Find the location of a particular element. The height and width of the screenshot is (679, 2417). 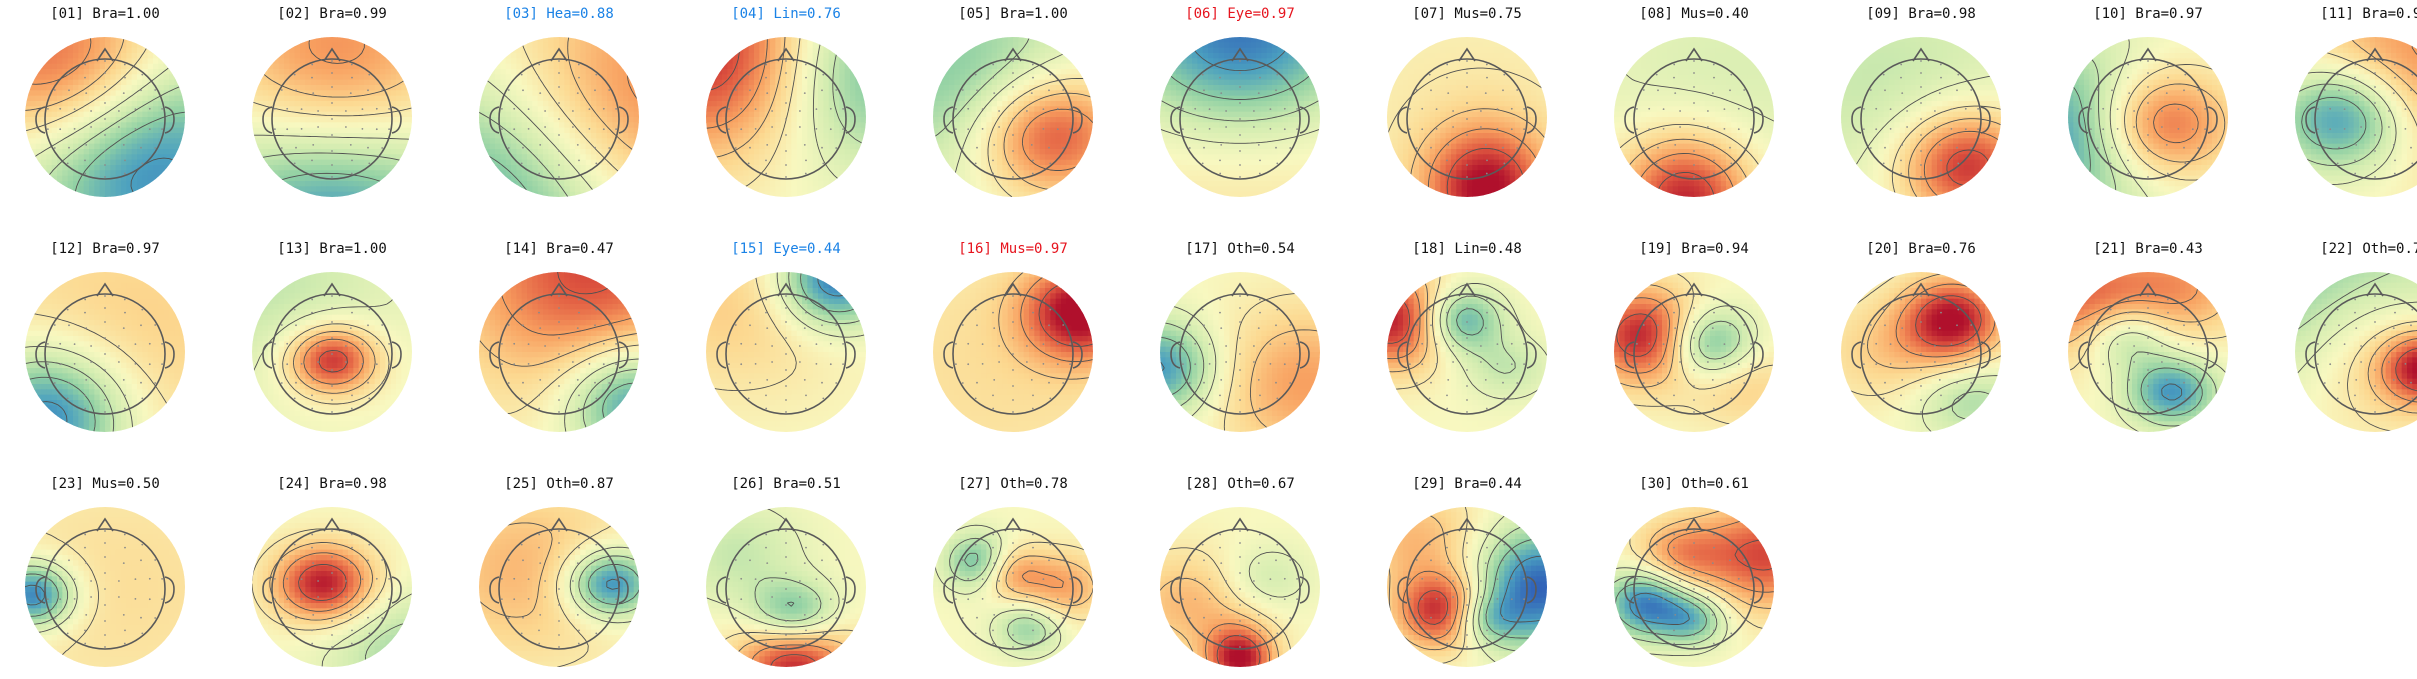

topomap-component: [20] Bra=0.76 is located at coordinates (1921, 341).